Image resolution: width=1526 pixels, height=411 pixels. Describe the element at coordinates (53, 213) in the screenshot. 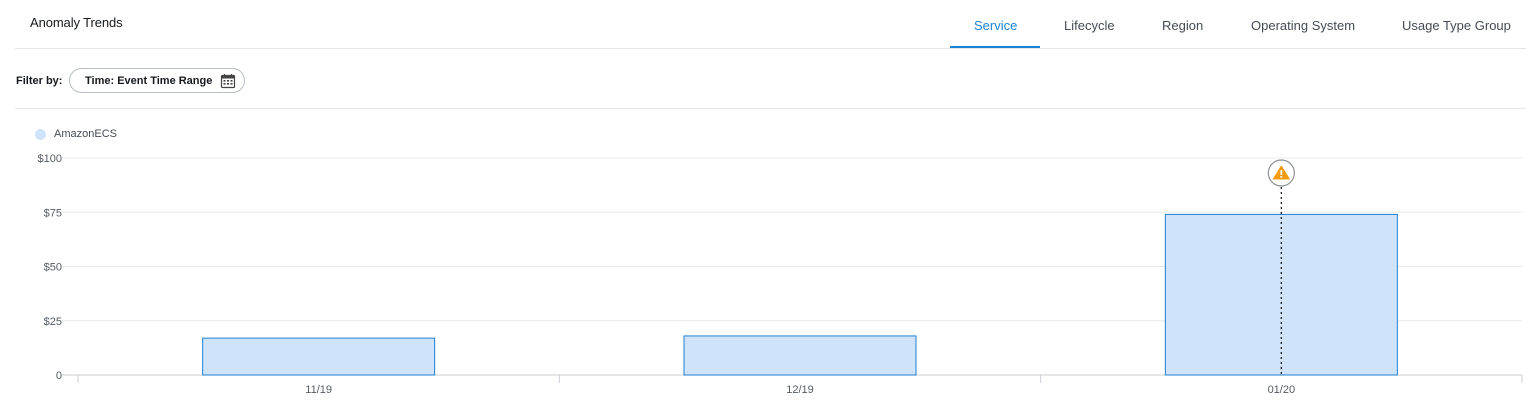

I see `y-tick-label: $75` at that location.